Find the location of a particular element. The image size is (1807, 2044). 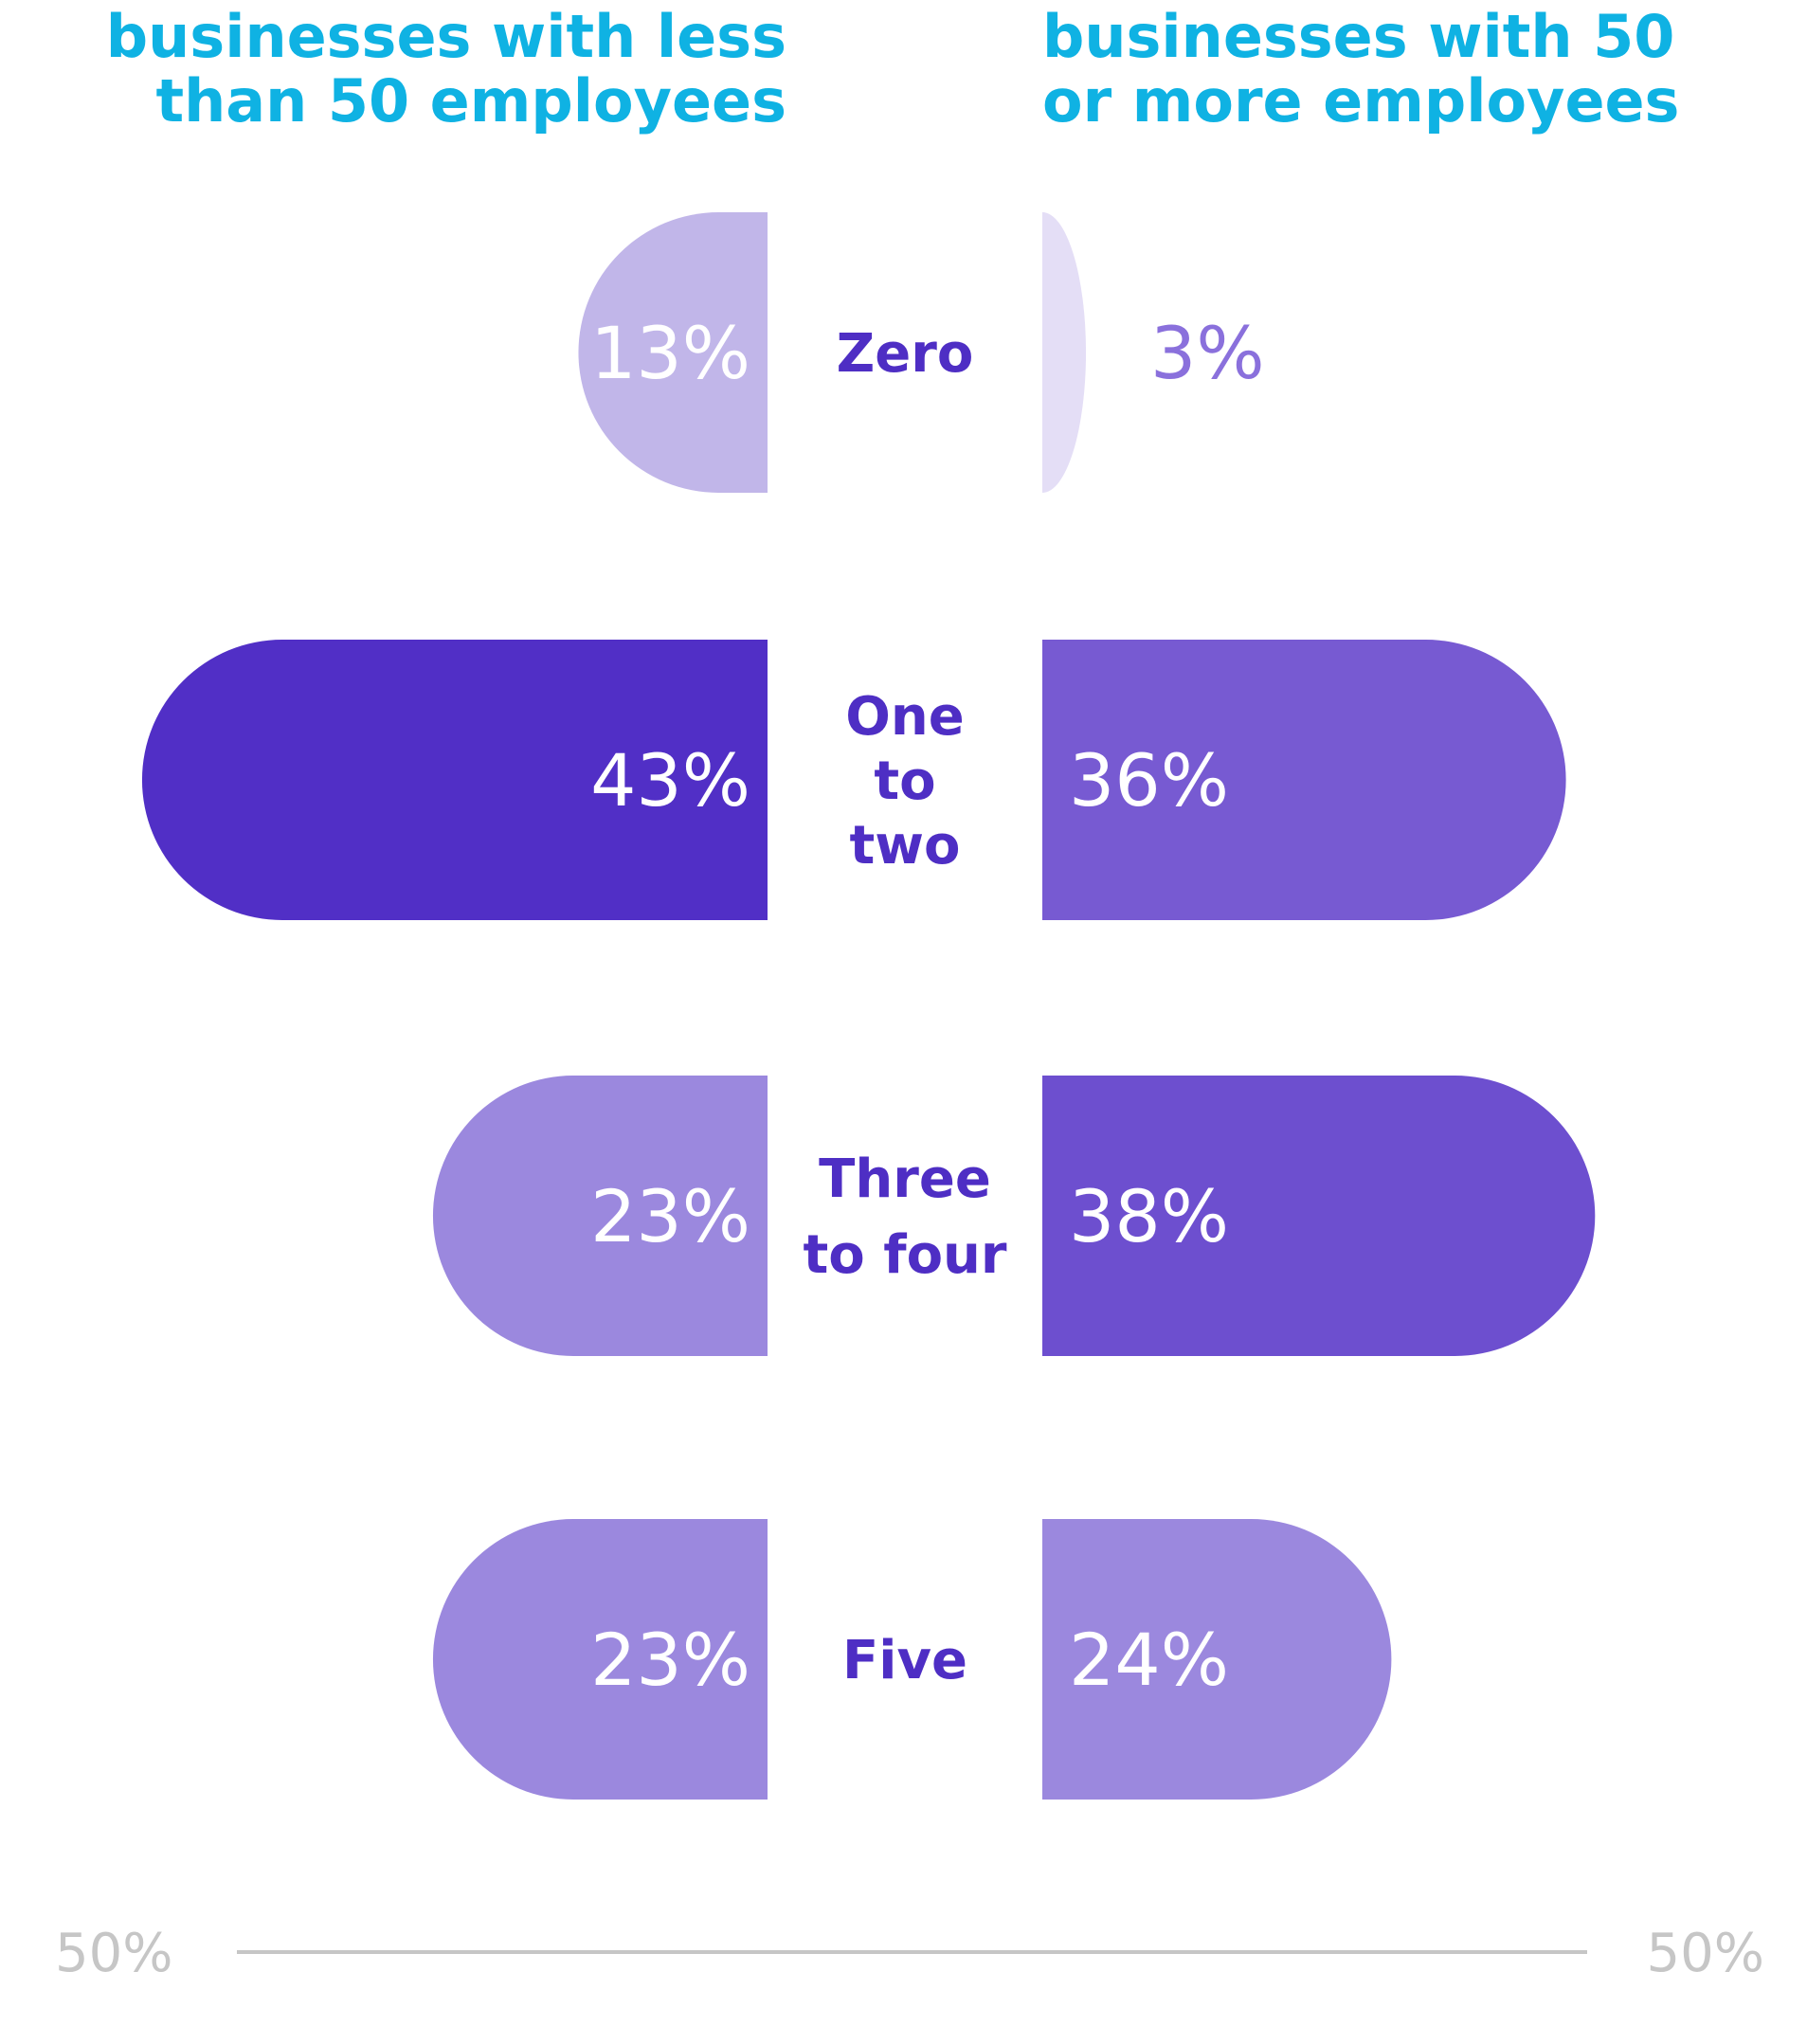

category-label-2: One to two is located at coordinates (905, 781).